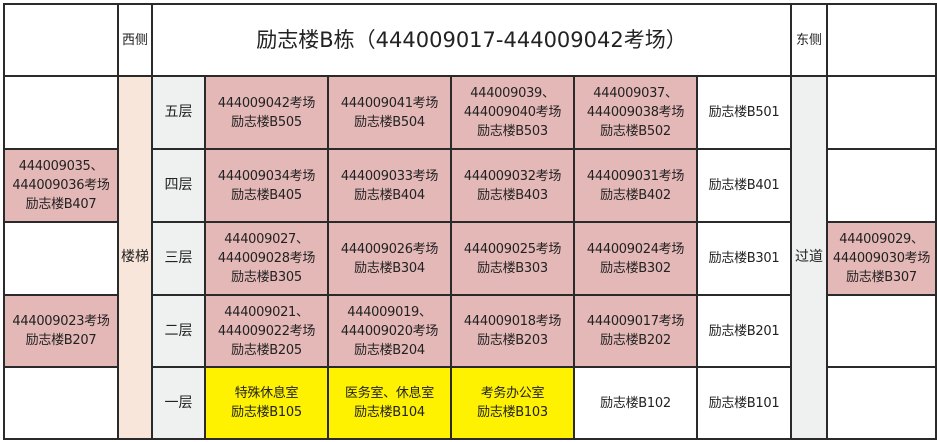 This screenshot has width=937, height=442. What do you see at coordinates (809, 40) in the screenshot?
I see `east-side-label: 东侧` at bounding box center [809, 40].